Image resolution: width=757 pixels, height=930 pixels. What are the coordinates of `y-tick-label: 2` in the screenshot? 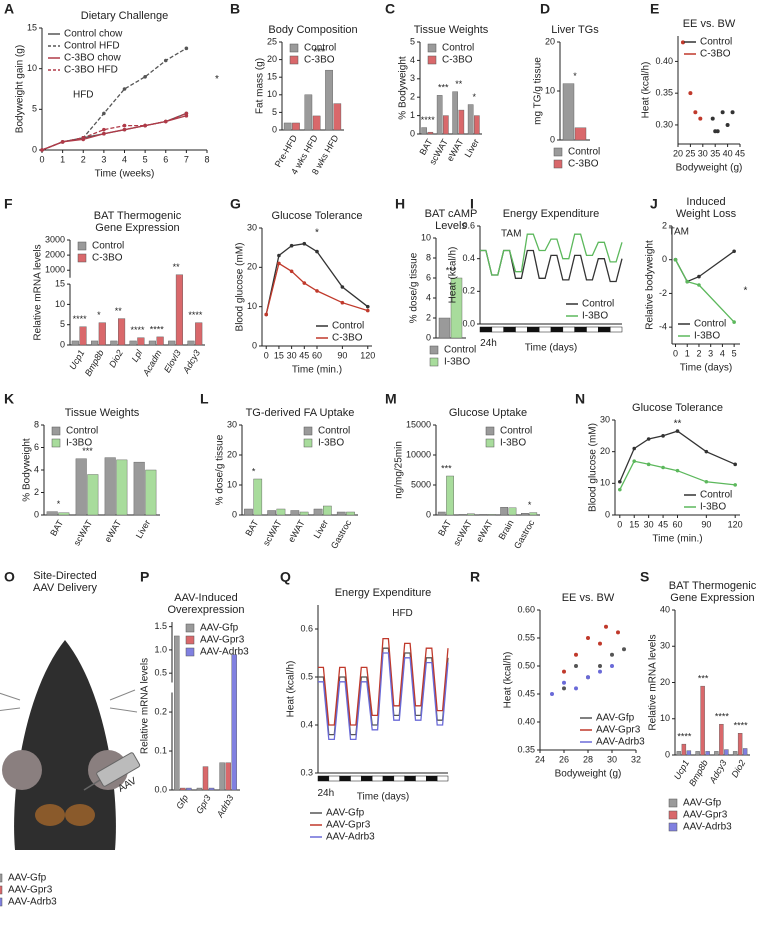 It's located at (664, 225).